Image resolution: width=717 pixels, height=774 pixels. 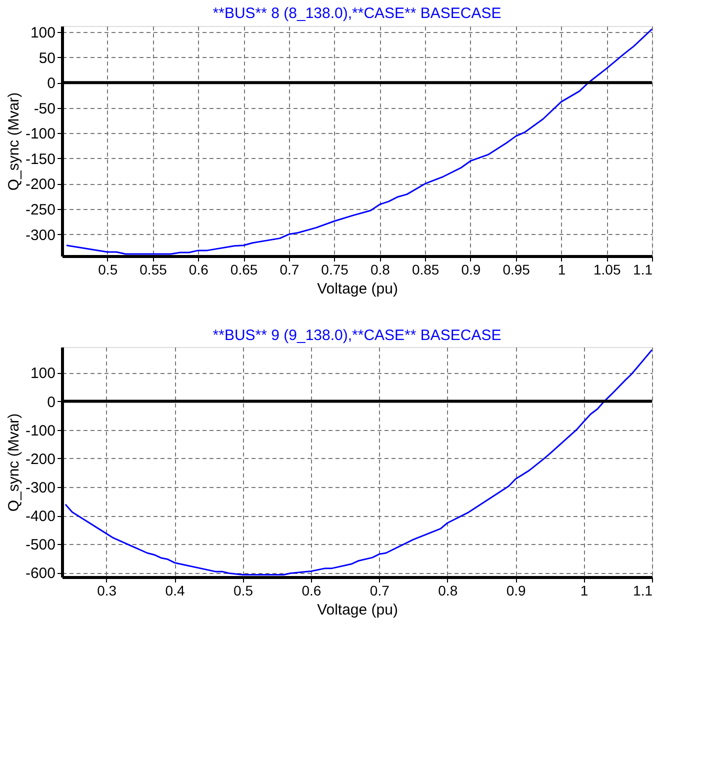 What do you see at coordinates (40, 573) in the screenshot?
I see `y-tick-label: -600` at bounding box center [40, 573].